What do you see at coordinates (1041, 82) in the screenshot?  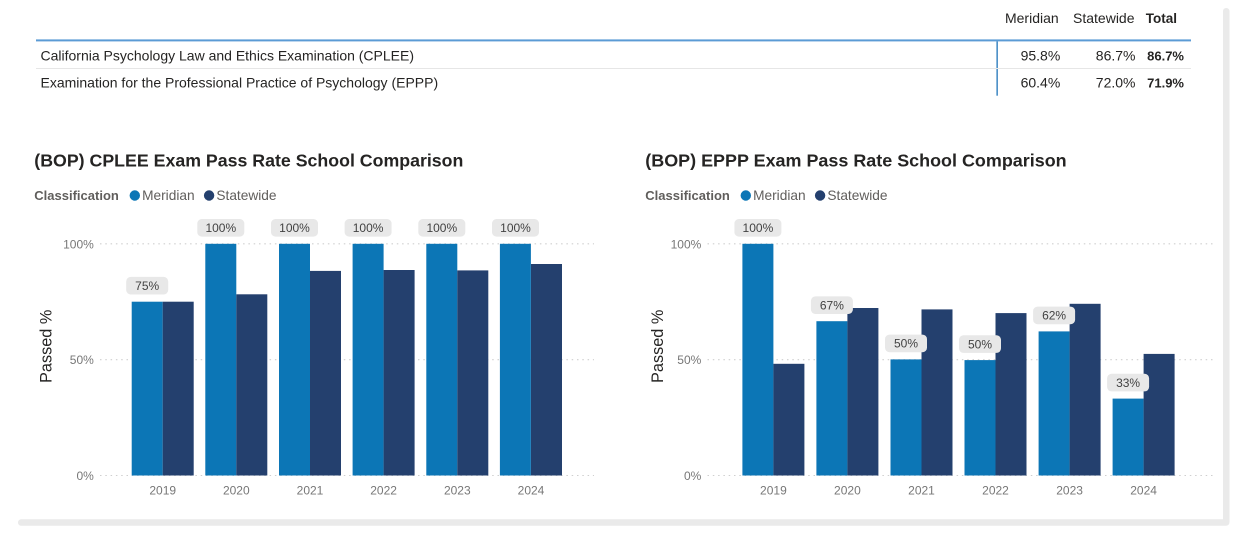 I see `svg-text: 60.4%` at bounding box center [1041, 82].